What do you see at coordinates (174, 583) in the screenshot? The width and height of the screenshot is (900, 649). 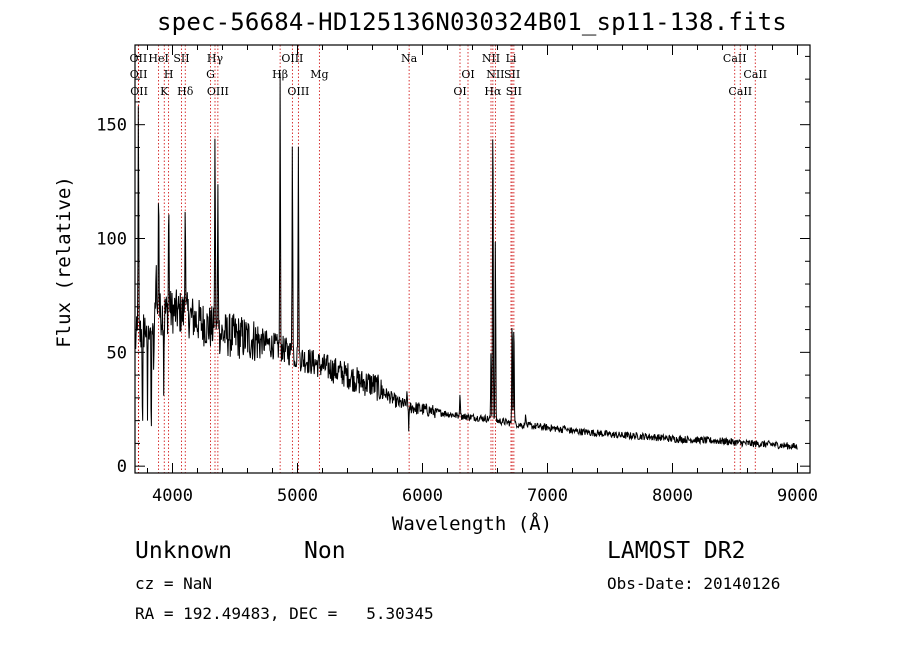 I see `redshift-cz: cz = NaN` at bounding box center [174, 583].